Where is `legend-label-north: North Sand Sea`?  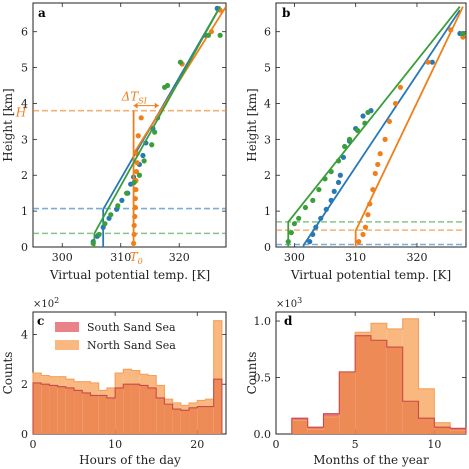 legend-label-north: North Sand Sea is located at coordinates (131, 345).